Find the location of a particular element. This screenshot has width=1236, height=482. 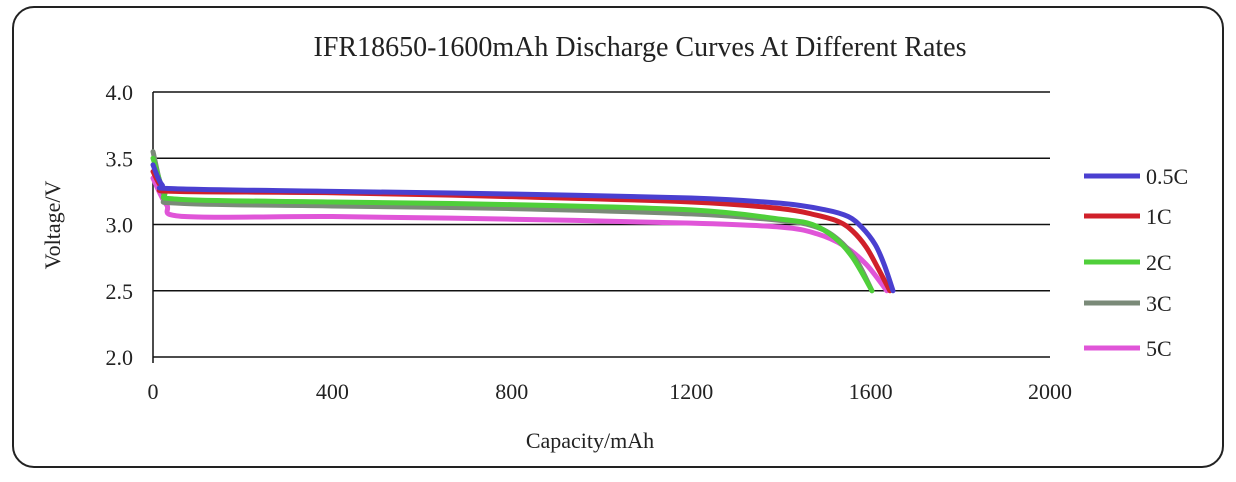

legend-label: 2C is located at coordinates (1159, 262).